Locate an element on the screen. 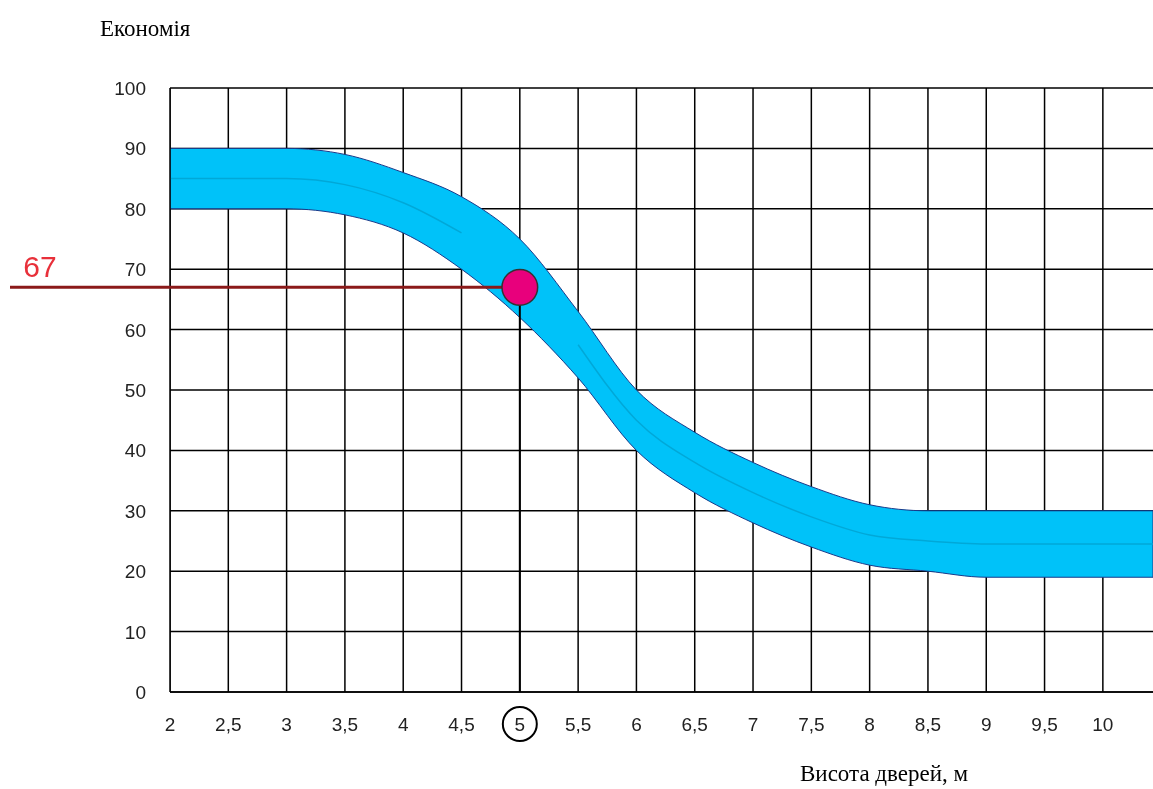  y-axis-title: Економія is located at coordinates (145, 28).